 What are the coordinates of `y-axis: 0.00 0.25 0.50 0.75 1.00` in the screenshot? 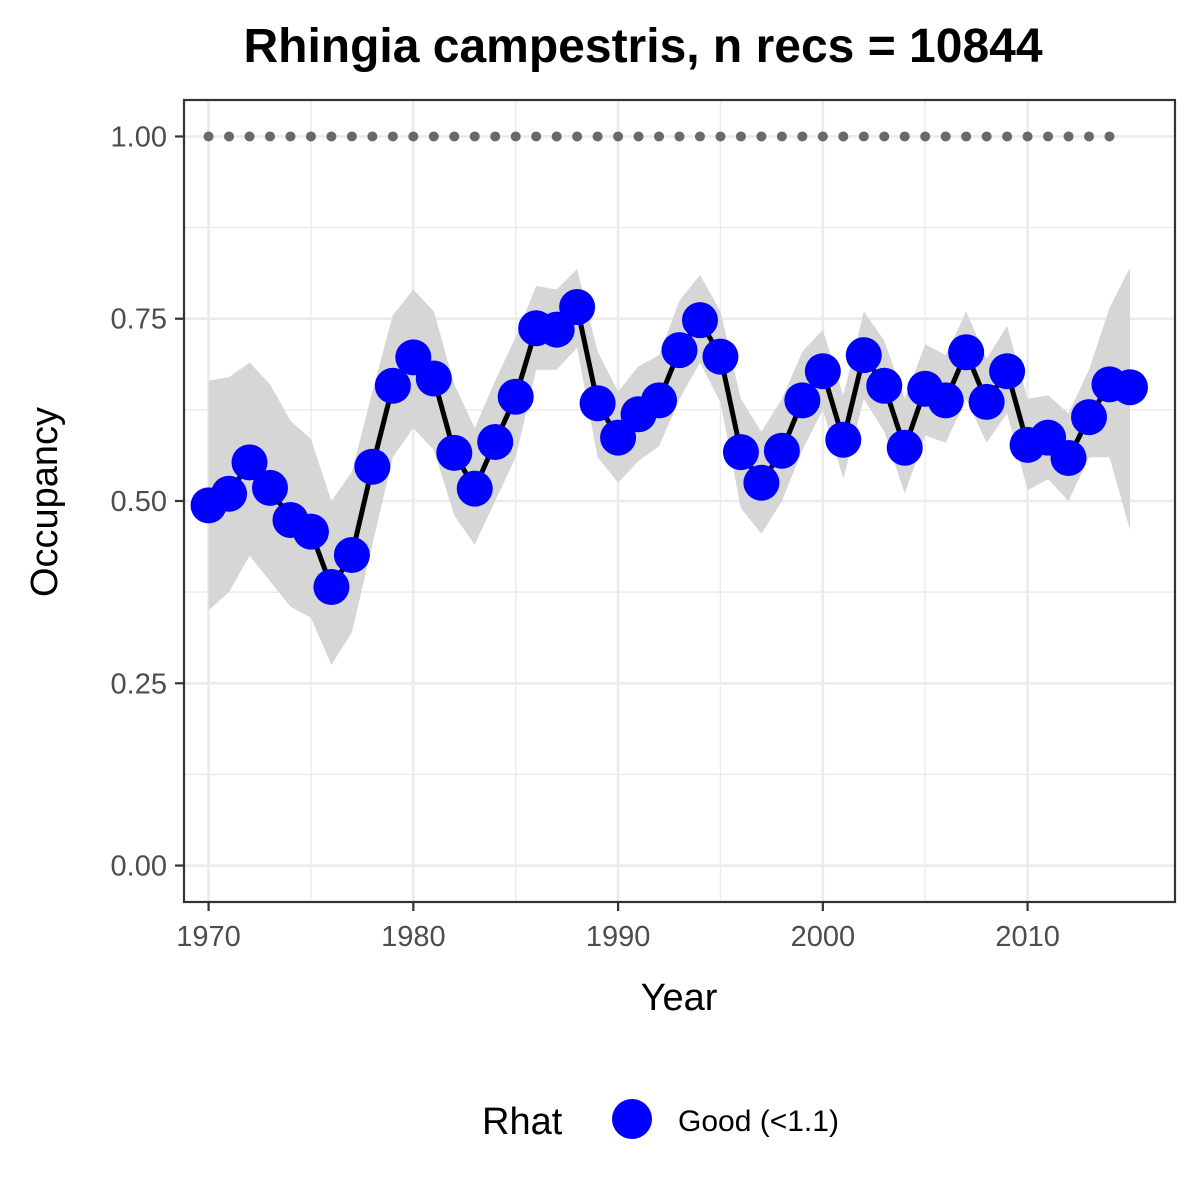 It's located at (147, 502).